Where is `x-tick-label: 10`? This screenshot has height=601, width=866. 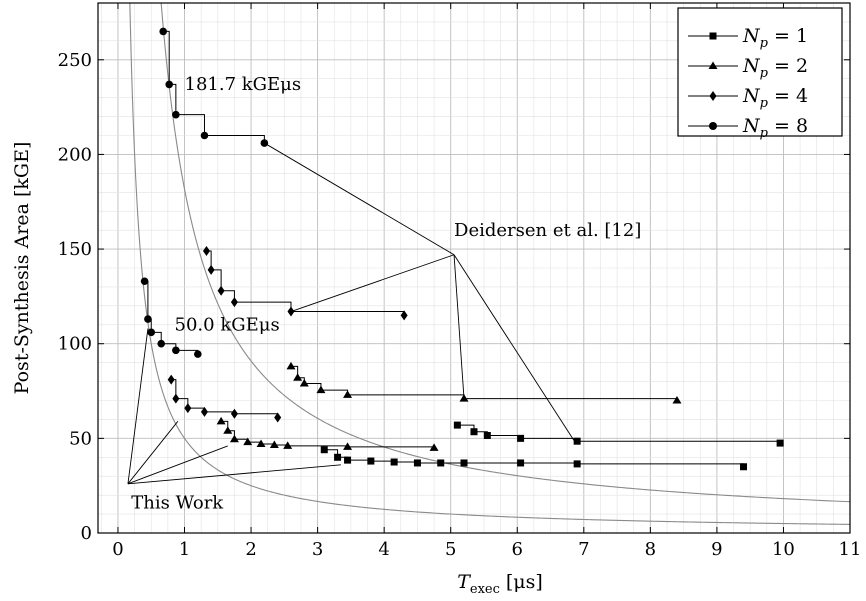
x-tick-label: 10 is located at coordinates (783, 549).